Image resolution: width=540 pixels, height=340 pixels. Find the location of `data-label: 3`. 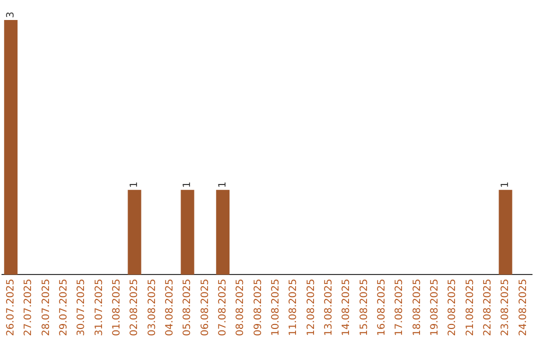

data-label: 3 is located at coordinates (10, 15).